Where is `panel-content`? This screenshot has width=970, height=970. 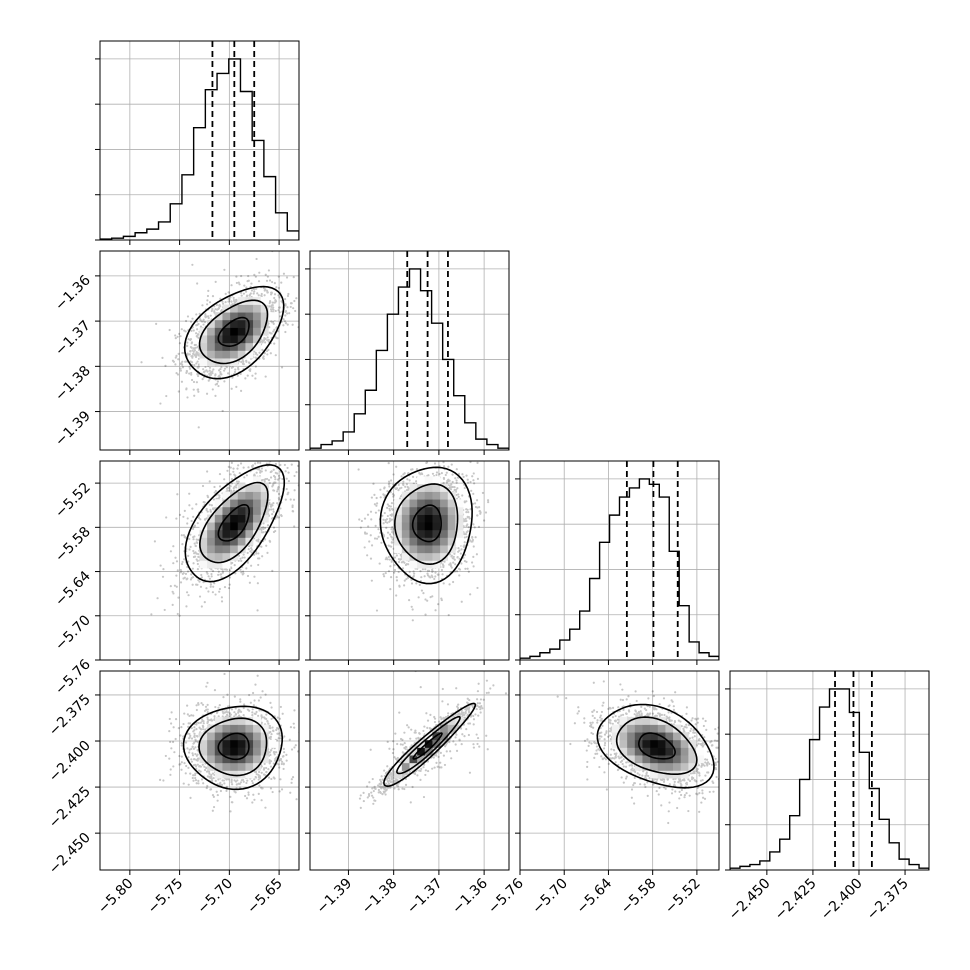
panel-content is located at coordinates (199, 140).